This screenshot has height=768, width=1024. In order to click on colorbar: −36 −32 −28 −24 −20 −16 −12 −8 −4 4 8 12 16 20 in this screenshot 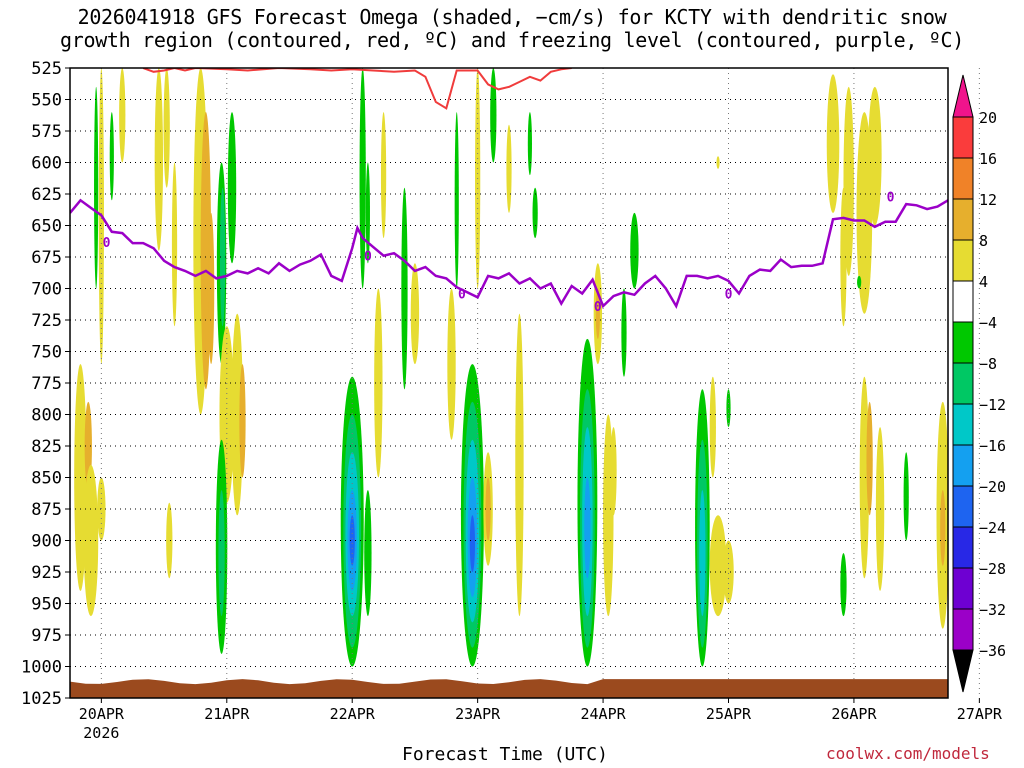, I will do `click(979, 383)`.